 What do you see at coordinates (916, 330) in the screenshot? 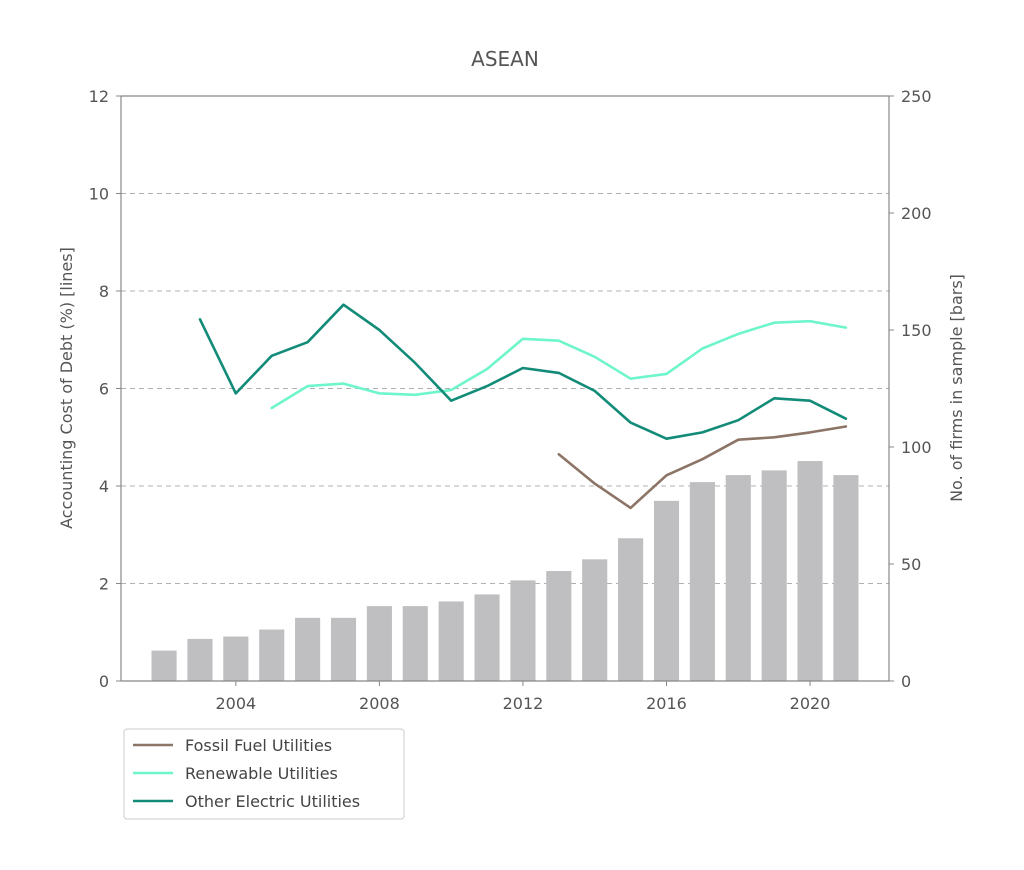
I see `right-tick-label: 150` at bounding box center [916, 330].